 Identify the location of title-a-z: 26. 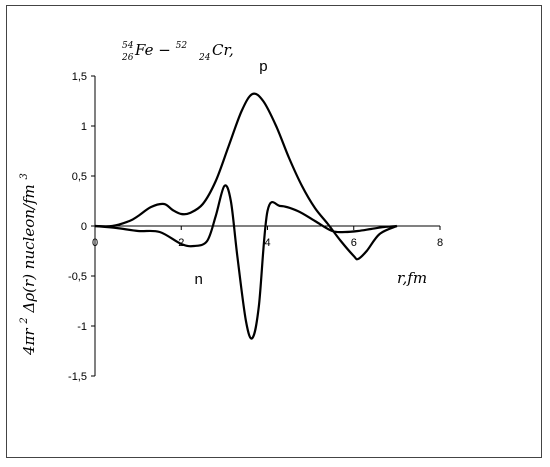
(127, 58).